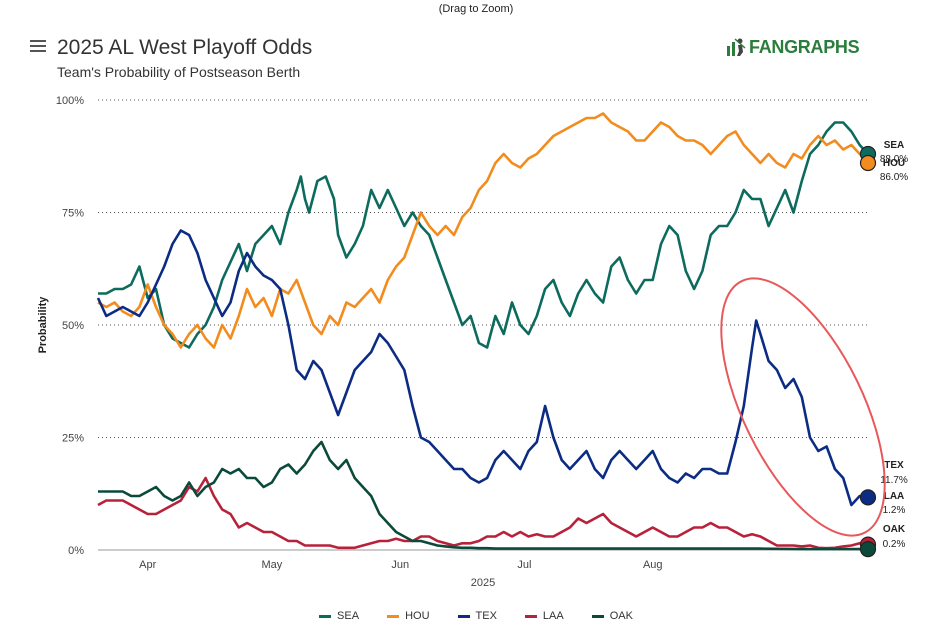  What do you see at coordinates (621, 616) in the screenshot?
I see `legend-label: OAK` at bounding box center [621, 616].